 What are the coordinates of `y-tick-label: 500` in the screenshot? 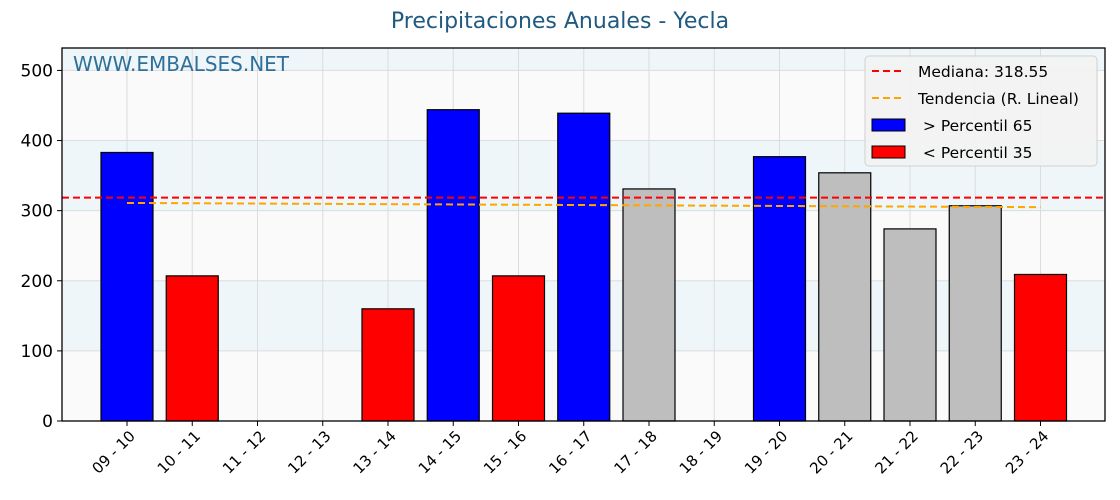 It's located at (37, 71).